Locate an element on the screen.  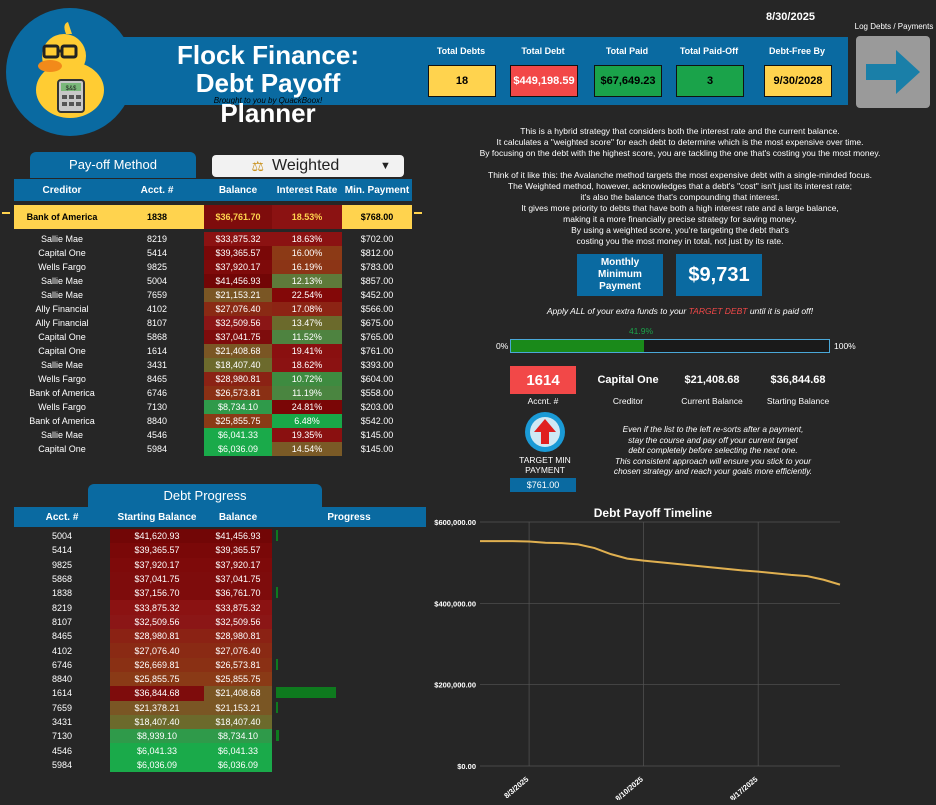
cell-acct: 5004 is located at coordinates (157, 281).